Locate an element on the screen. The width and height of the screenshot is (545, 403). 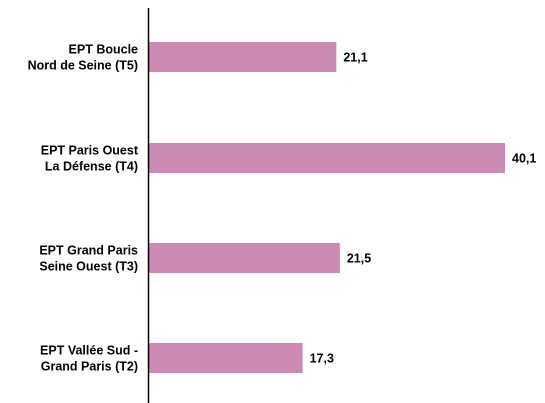
data-label-4: 17,3 is located at coordinates (322, 359).